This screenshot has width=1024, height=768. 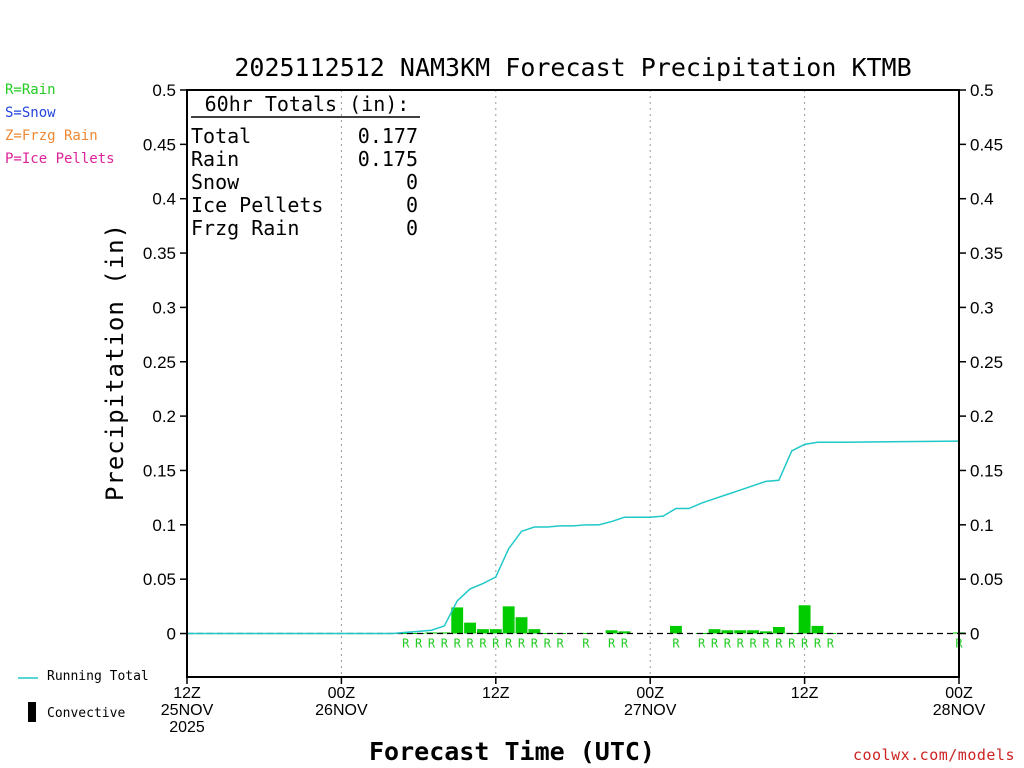 What do you see at coordinates (982, 416) in the screenshot?
I see `y-tick-label-right: 0.2` at bounding box center [982, 416].